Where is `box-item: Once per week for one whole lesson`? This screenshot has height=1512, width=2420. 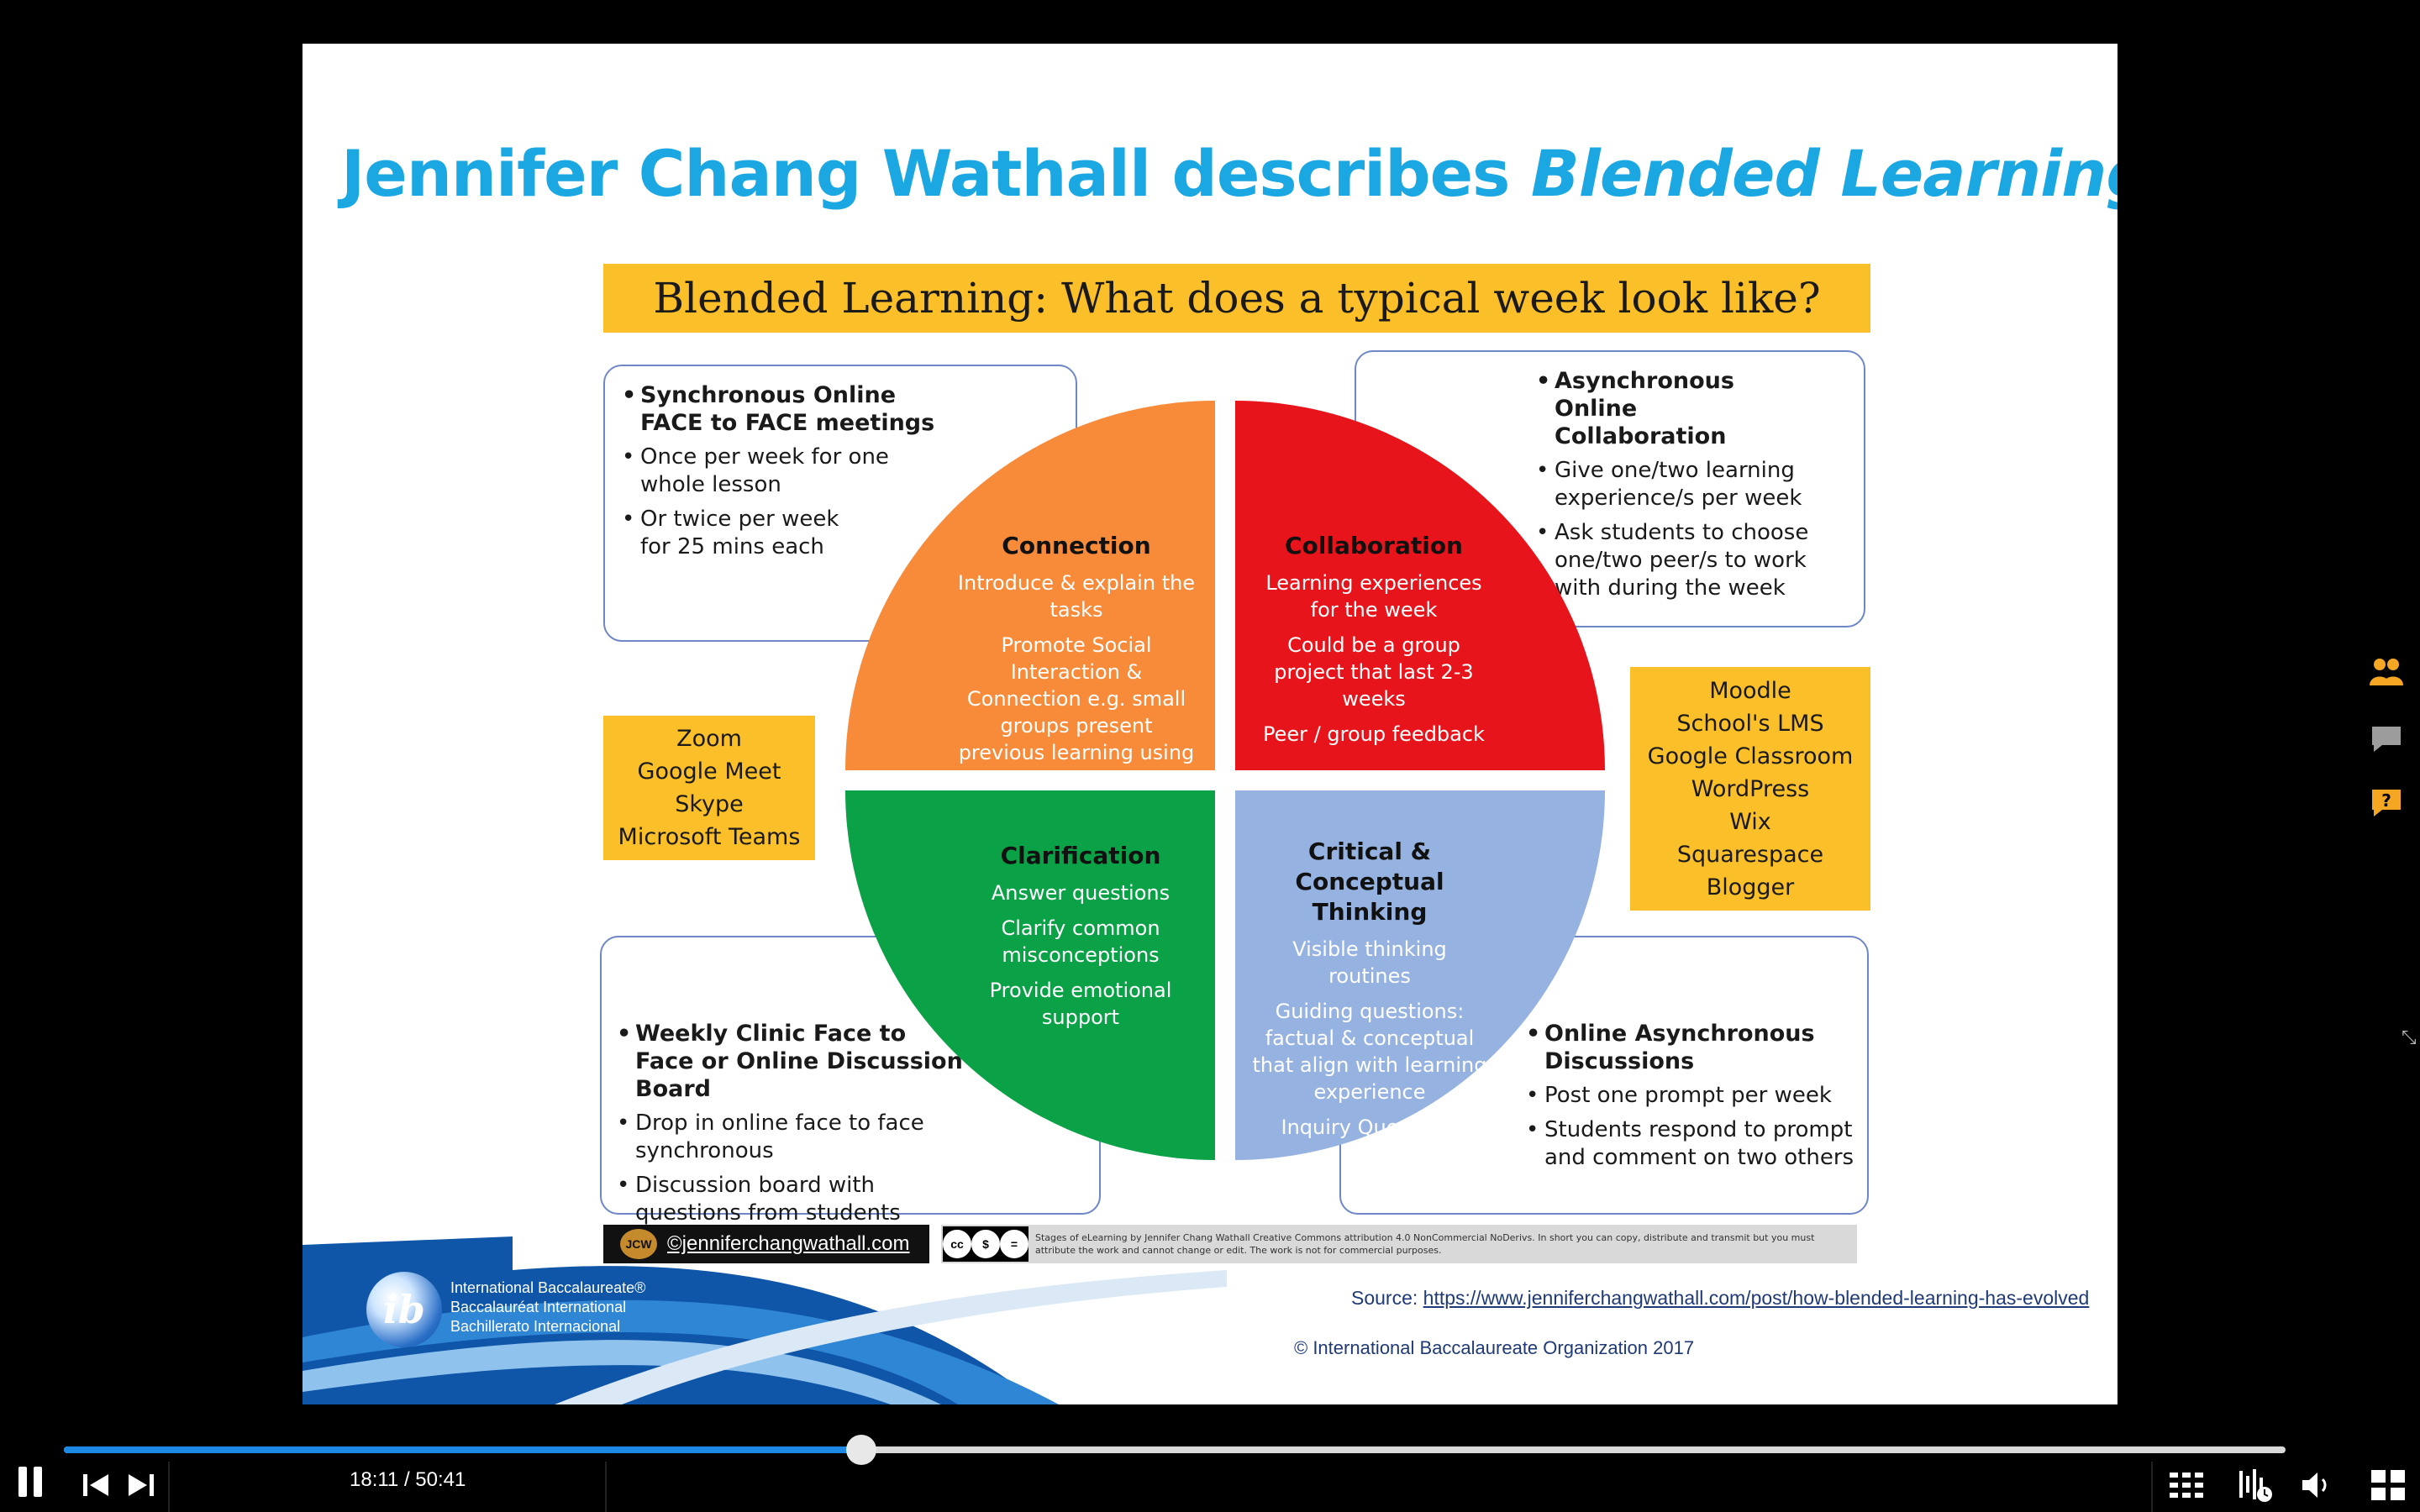 box-item: Once per week for one whole lesson is located at coordinates (765, 471).